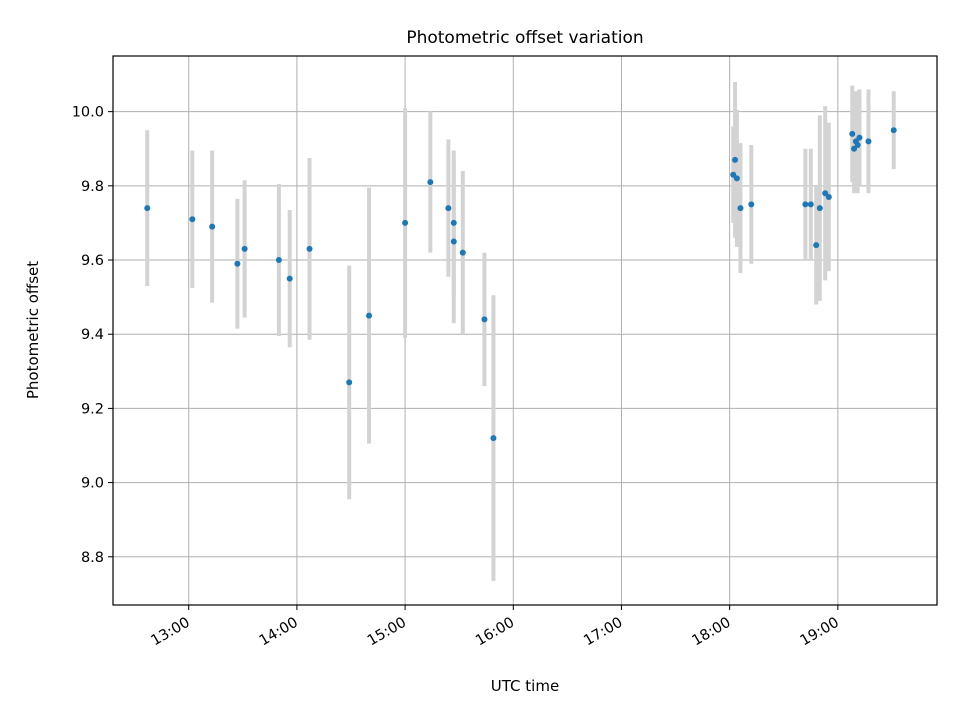 The image size is (960, 720). Describe the element at coordinates (92, 484) in the screenshot. I see `y-tick-label: 9.0` at that location.